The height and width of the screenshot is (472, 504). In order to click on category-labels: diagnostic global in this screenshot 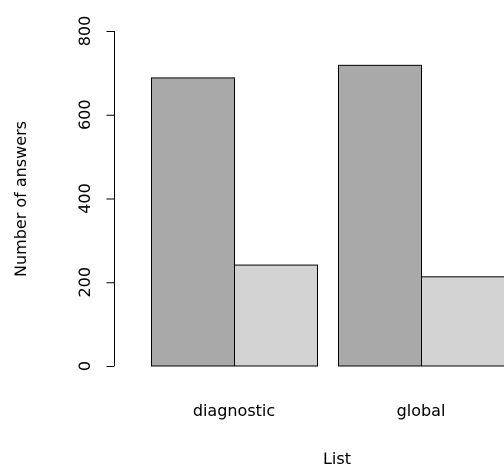, I will do `click(319, 410)`.